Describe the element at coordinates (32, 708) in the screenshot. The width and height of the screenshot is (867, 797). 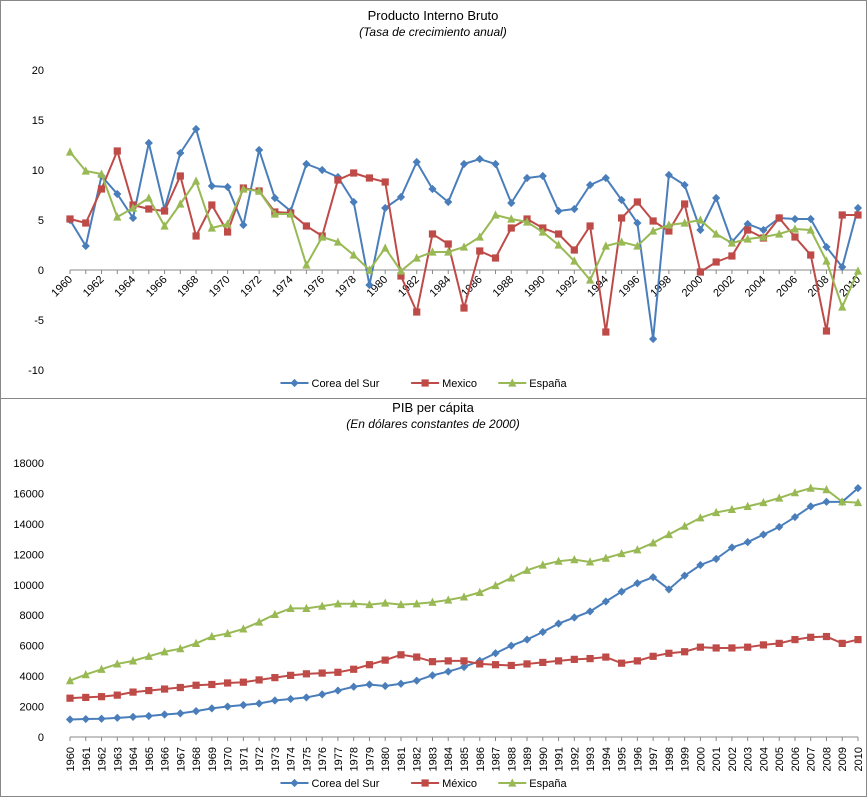
I see `y-tick-label: 2000` at that location.